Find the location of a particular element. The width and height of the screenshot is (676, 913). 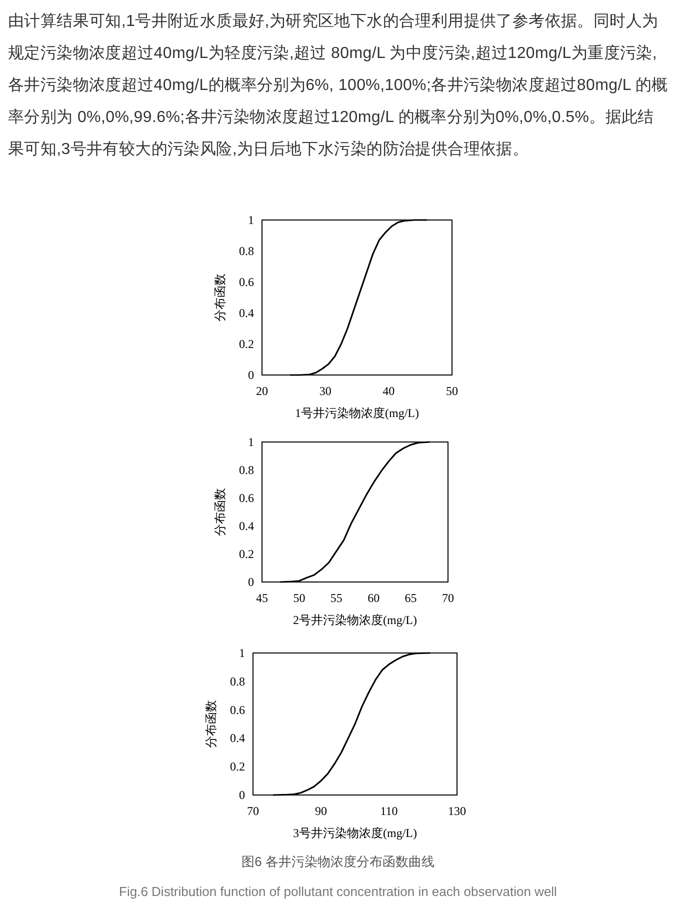

caption: Fig.6 Distribution function of pollutant concentration in each observation well is located at coordinates (338, 891).